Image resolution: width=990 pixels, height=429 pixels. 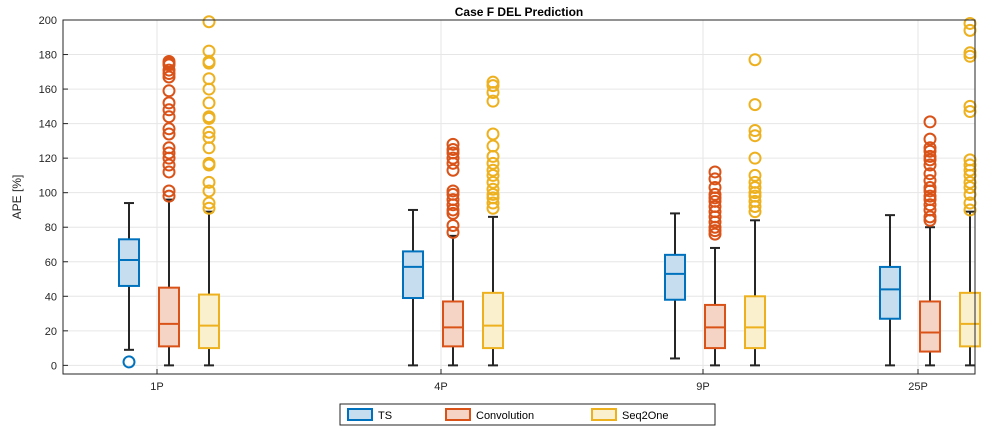 What do you see at coordinates (360, 414) in the screenshot?
I see `legend-swatch-TS` at bounding box center [360, 414].